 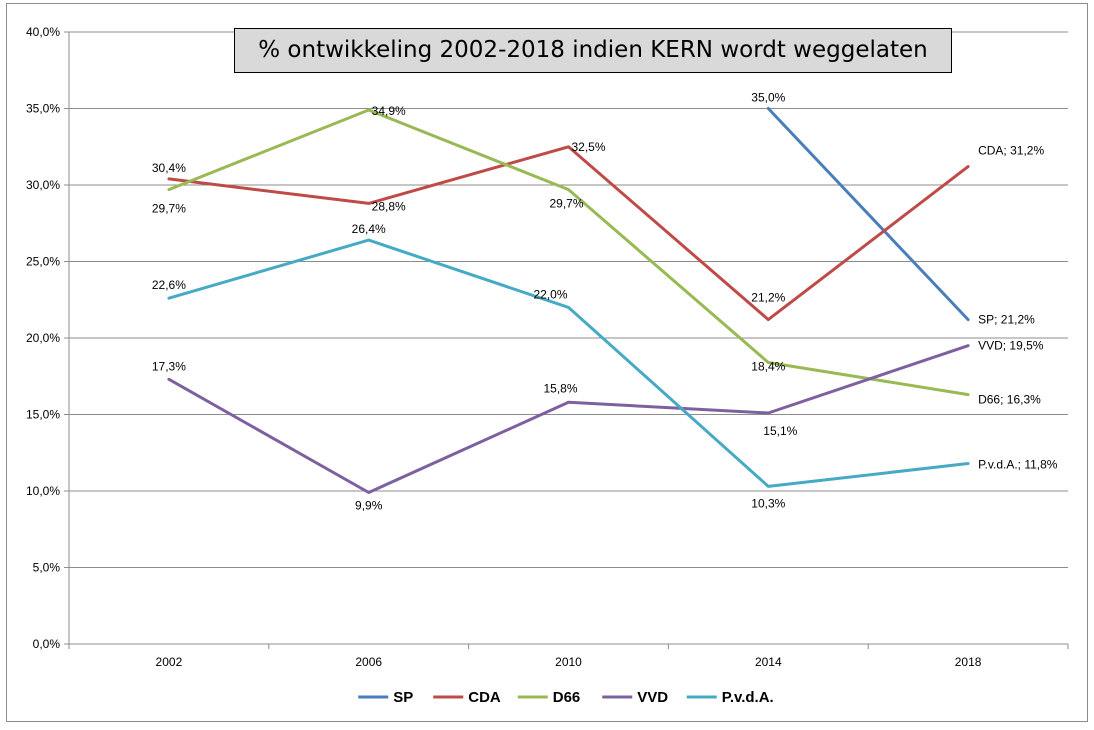 What do you see at coordinates (652, 697) in the screenshot?
I see `legend-label: VVD` at bounding box center [652, 697].